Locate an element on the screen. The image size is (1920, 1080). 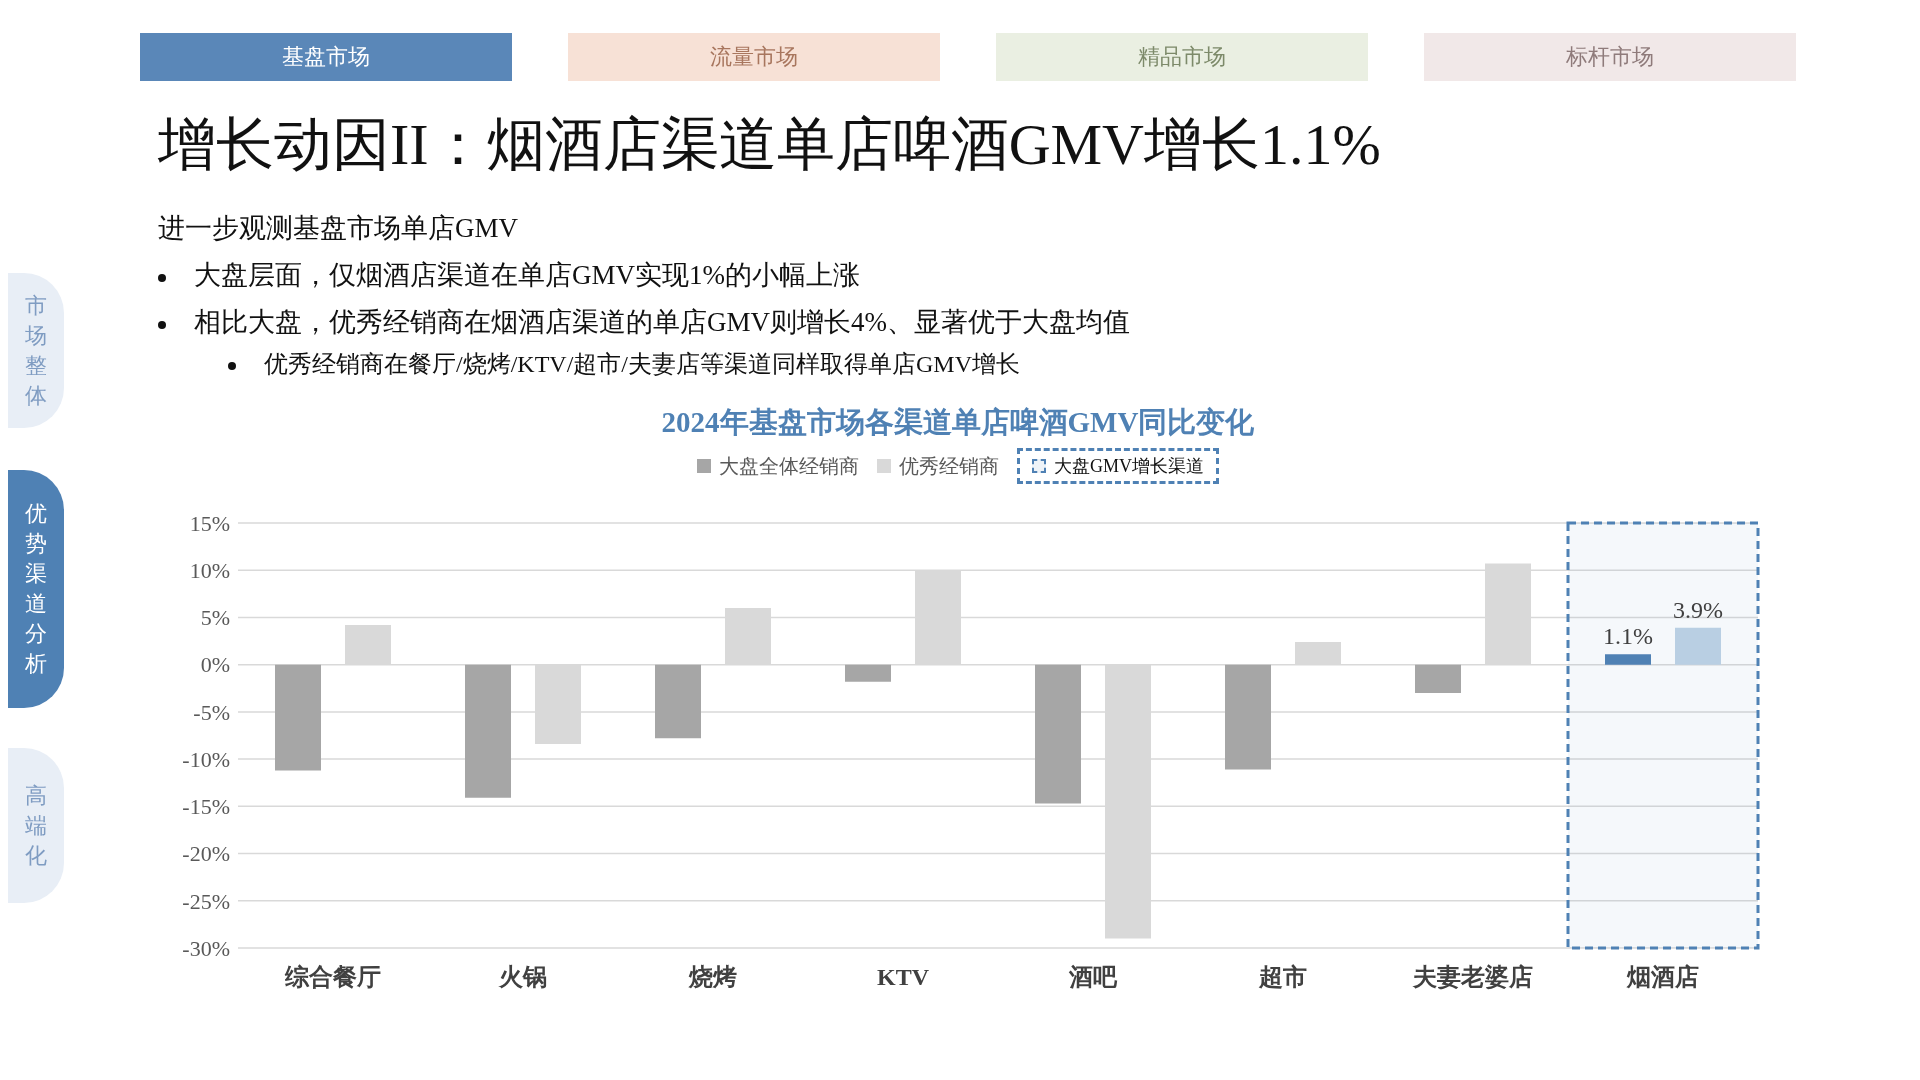
y-tick-label: 5% is located at coordinates (215, 618).